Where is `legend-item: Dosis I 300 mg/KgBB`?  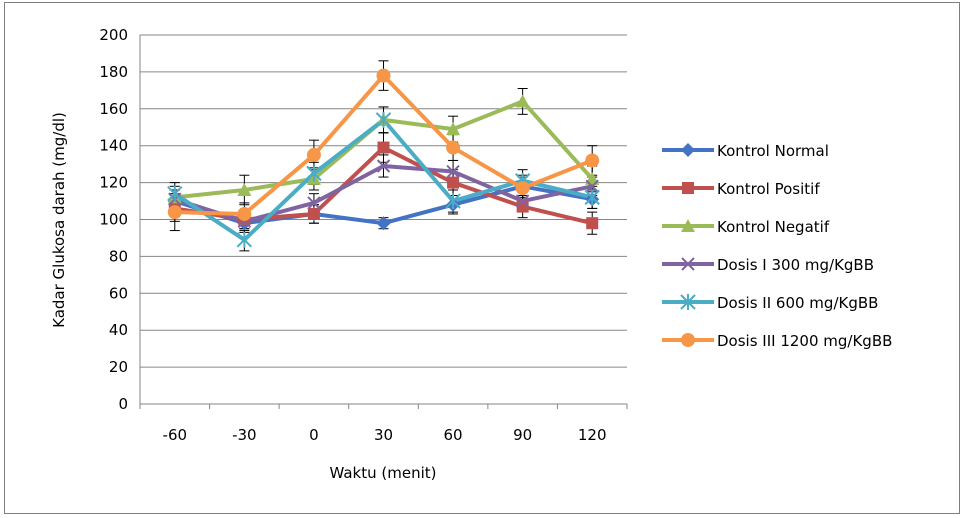
legend-item: Dosis I 300 mg/KgBB is located at coordinates (768, 265).